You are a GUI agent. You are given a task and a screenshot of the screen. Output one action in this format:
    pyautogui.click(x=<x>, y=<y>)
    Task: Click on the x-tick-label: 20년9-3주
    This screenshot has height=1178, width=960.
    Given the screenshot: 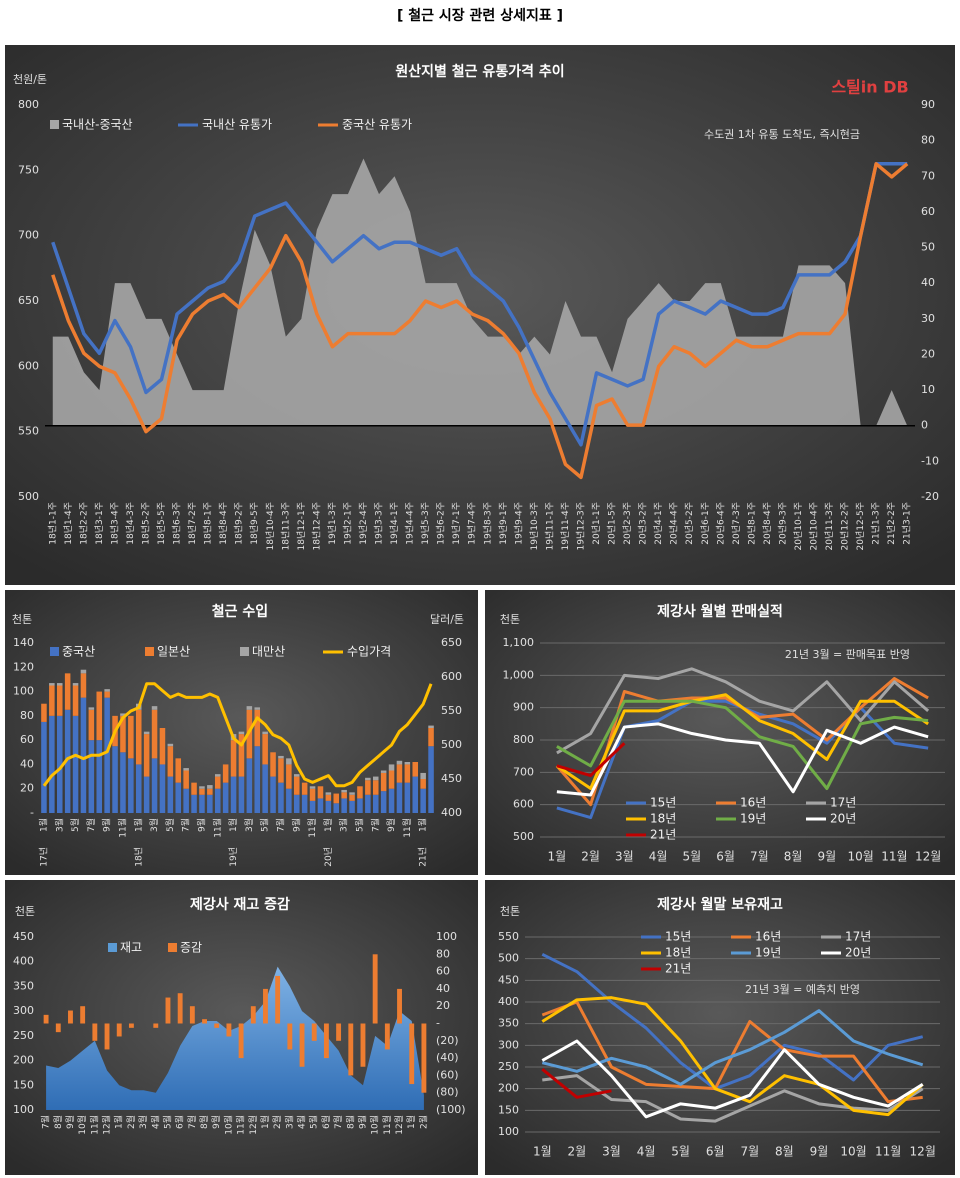 What is the action you would take?
    pyautogui.click(x=782, y=523)
    